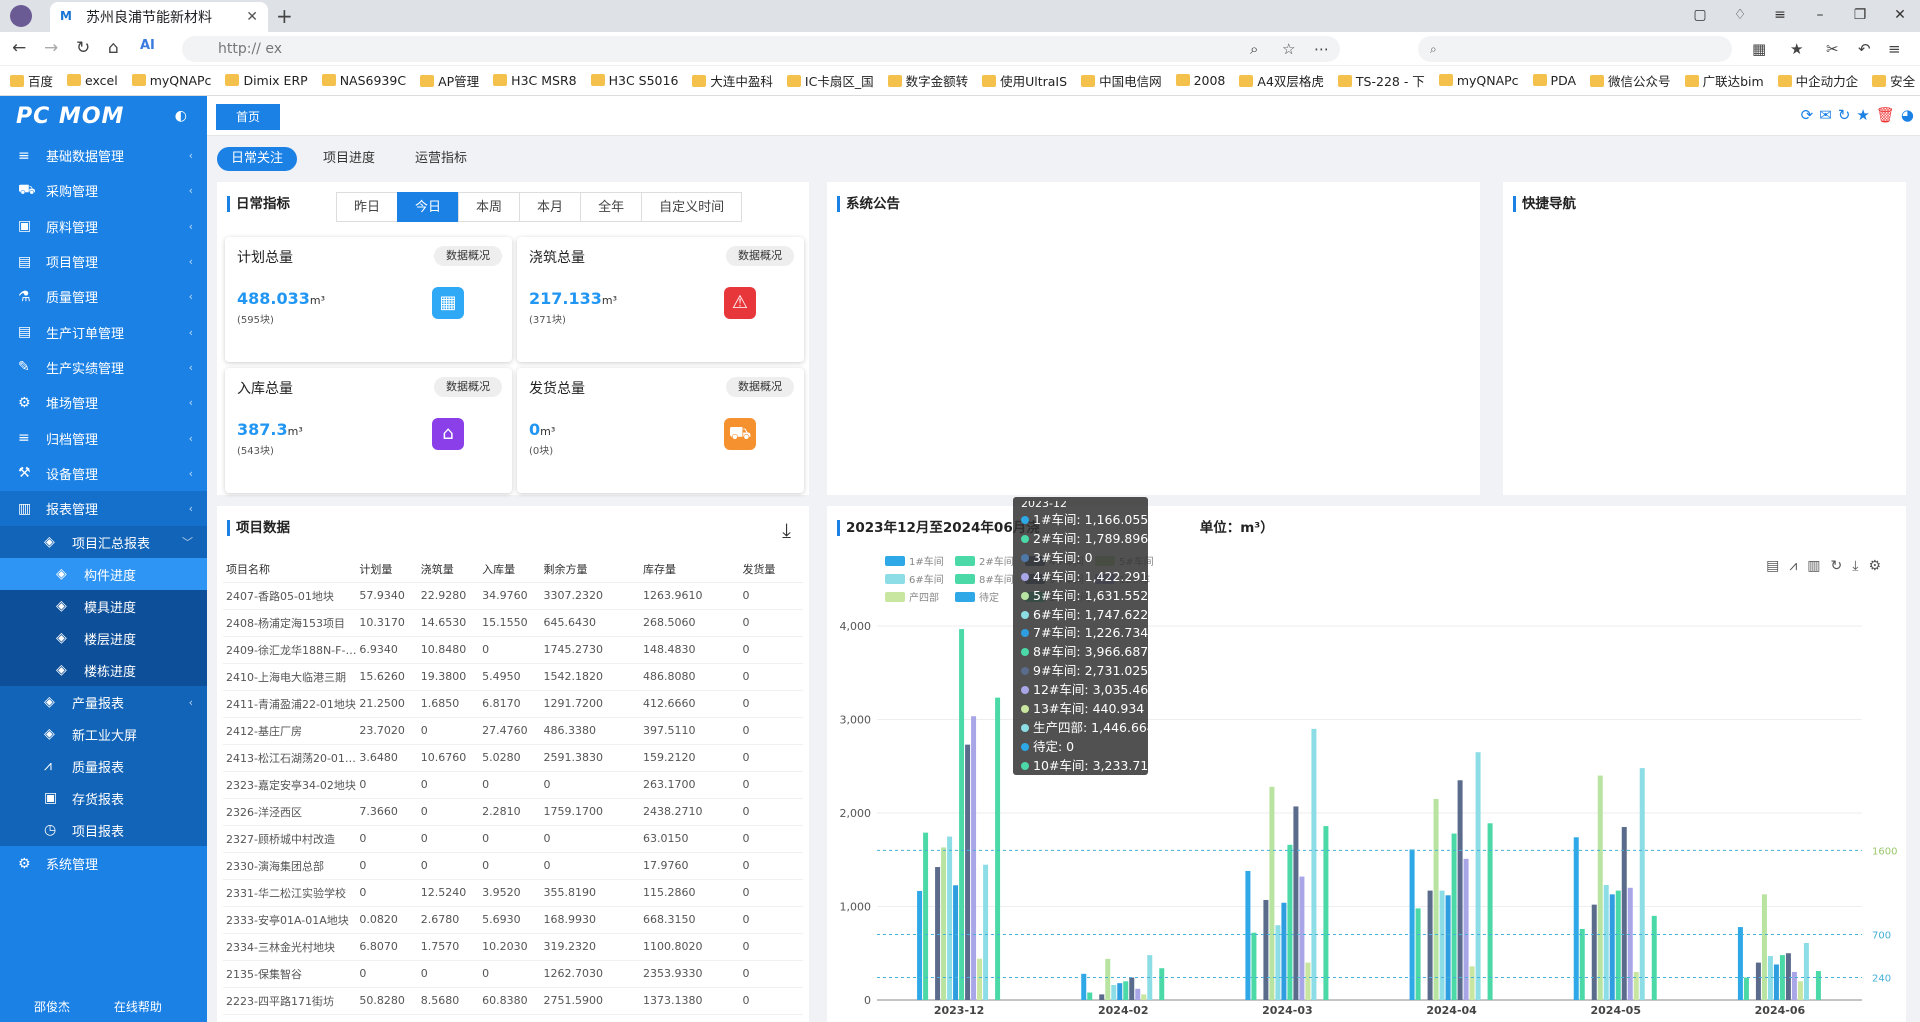  I want to click on reload-page-icon: ↻, so click(1844, 115).